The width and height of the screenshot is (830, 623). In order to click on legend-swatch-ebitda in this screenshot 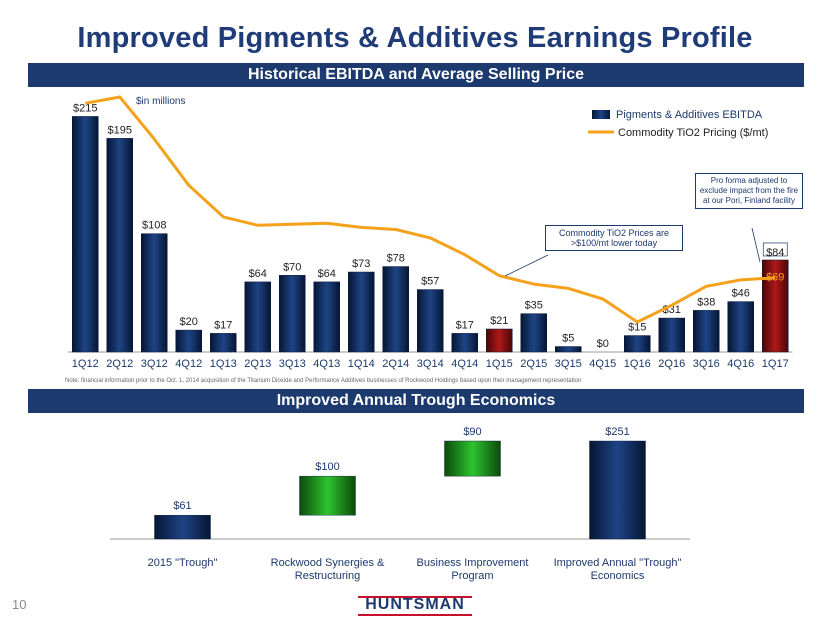, I will do `click(601, 114)`.